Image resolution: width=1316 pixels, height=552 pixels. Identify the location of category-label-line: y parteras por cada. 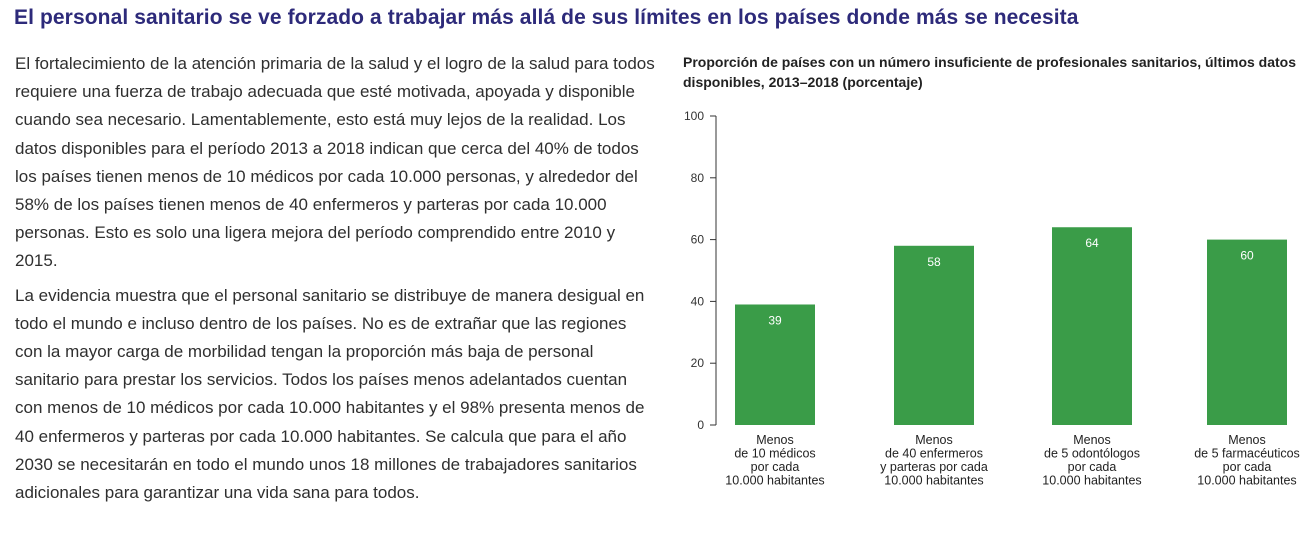
(934, 467).